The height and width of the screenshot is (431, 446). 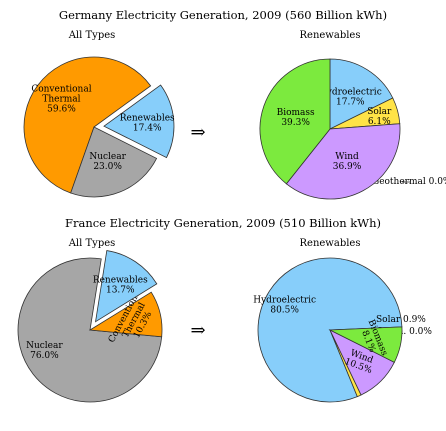 I want to click on germany-renewables-slice-wind, so click(x=343, y=161).